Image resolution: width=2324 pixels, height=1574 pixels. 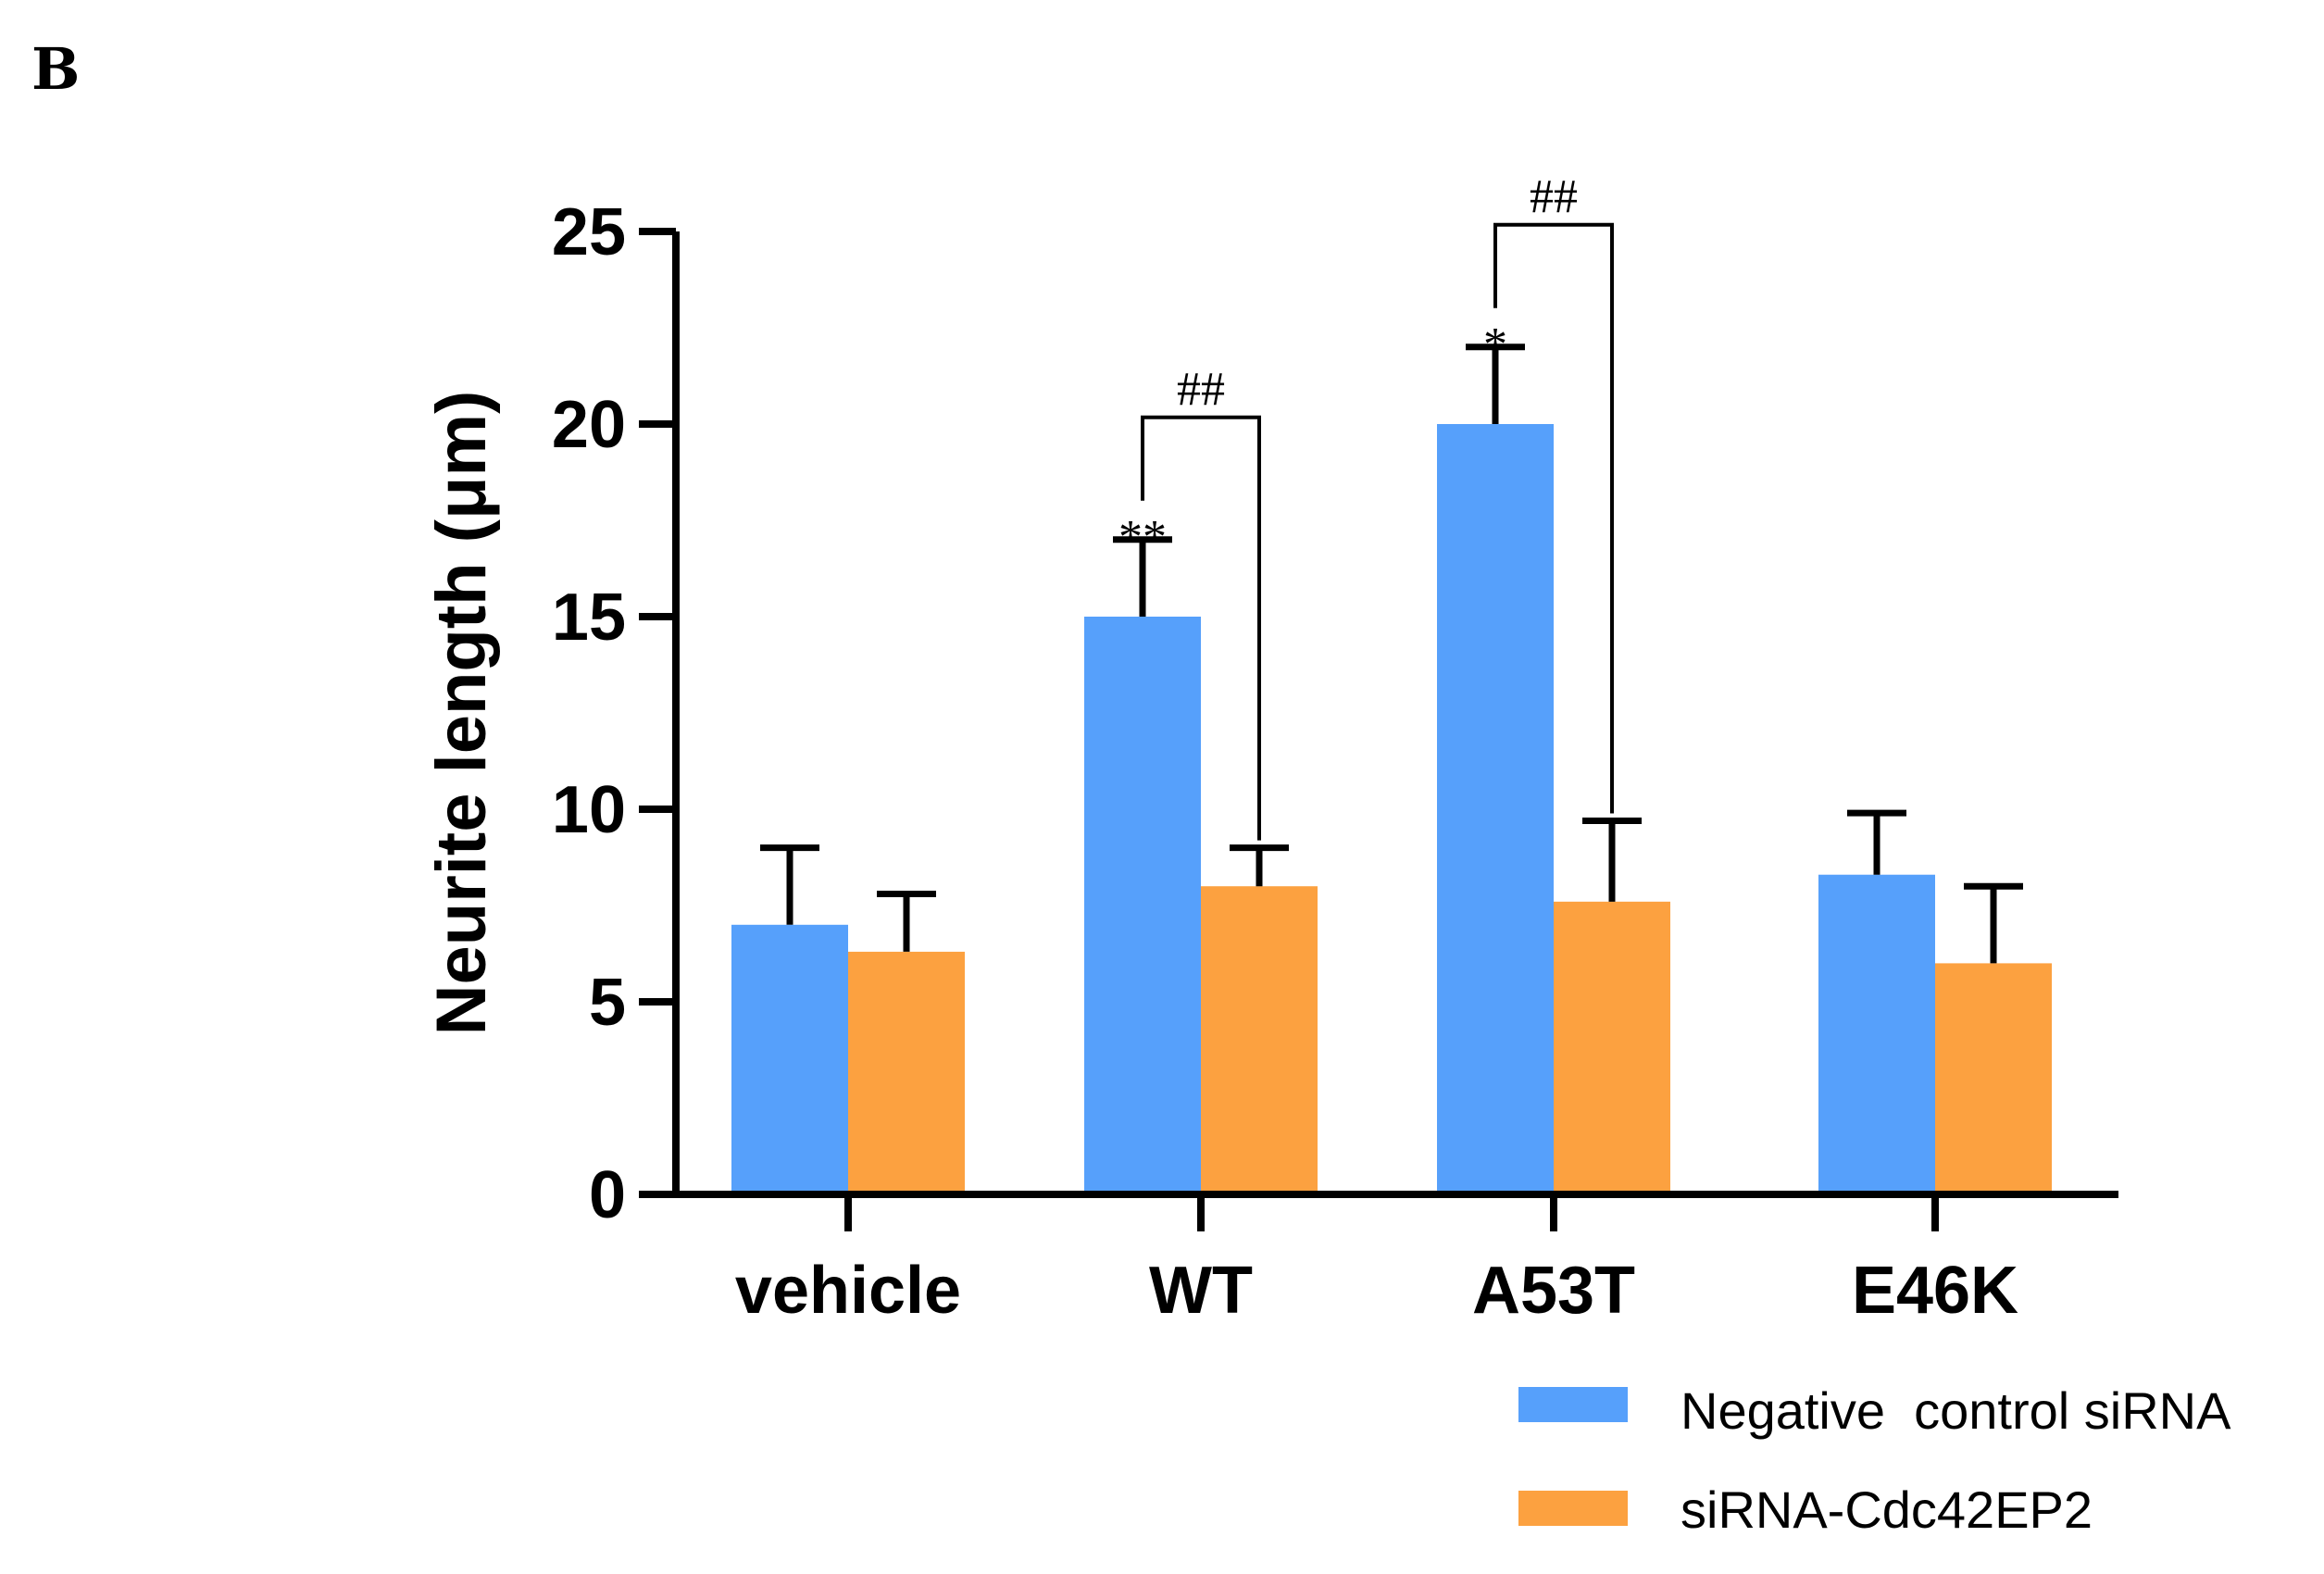 I want to click on significance-marker-wt: **, so click(x=1142, y=537).